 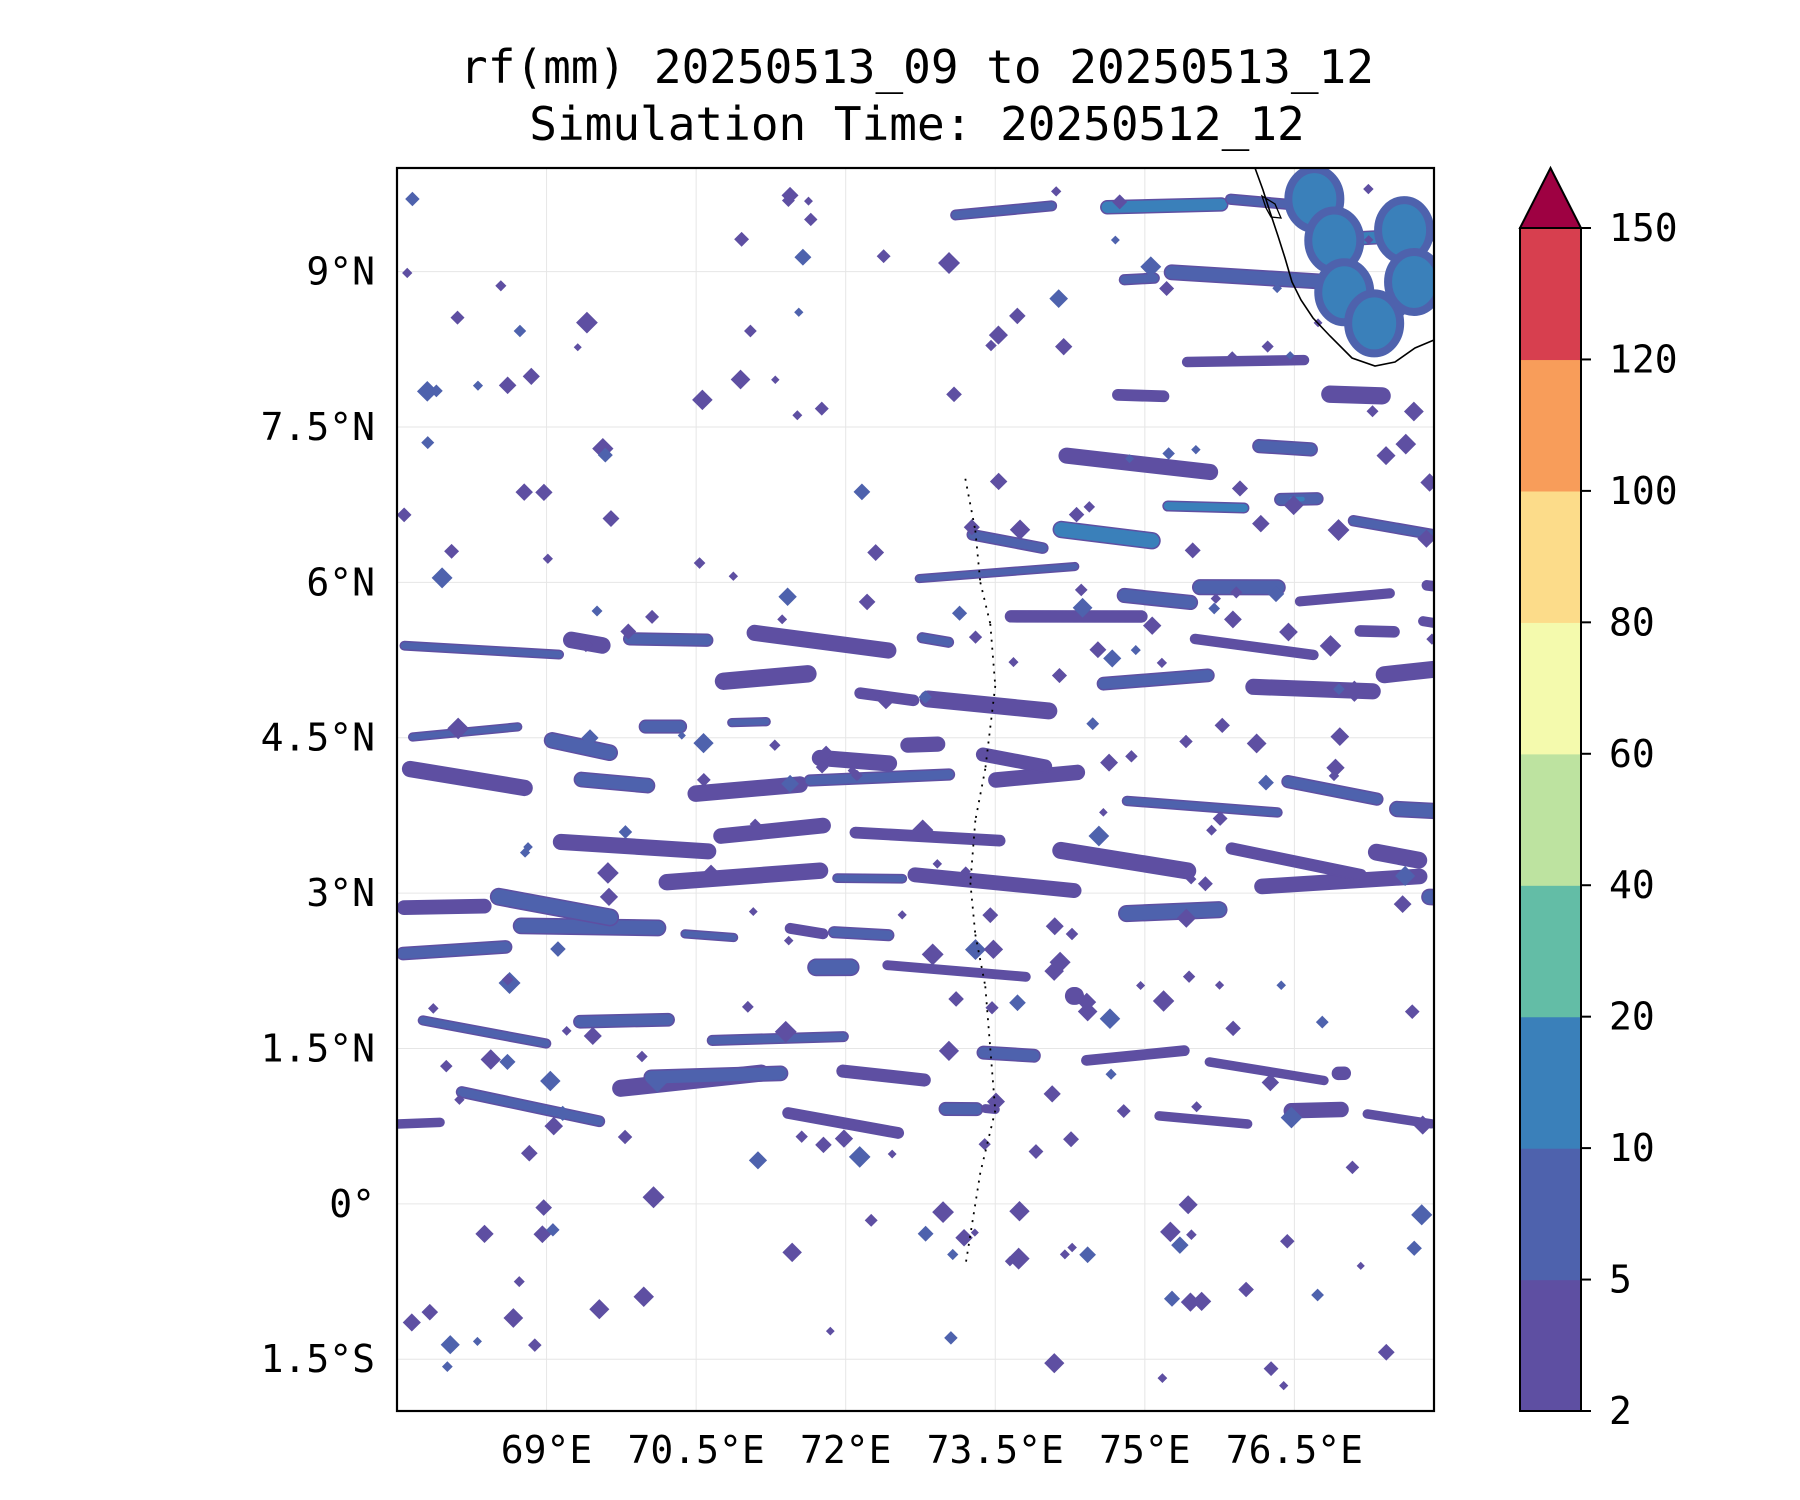 What do you see at coordinates (1632, 1017) in the screenshot?
I see `colorbar-tick-label: 20` at bounding box center [1632, 1017].